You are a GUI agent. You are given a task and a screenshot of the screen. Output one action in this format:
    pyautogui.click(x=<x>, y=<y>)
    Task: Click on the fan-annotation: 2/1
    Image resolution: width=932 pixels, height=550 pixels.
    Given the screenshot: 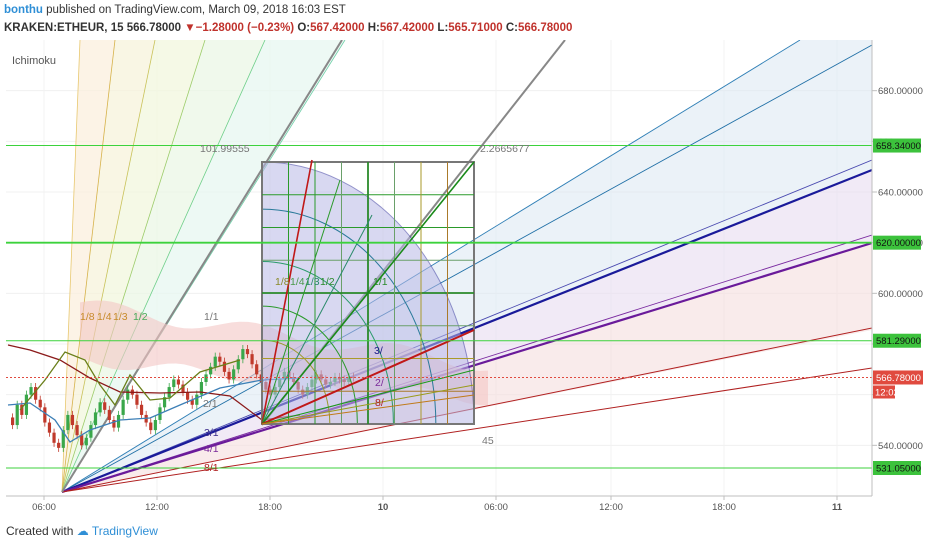 What is the action you would take?
    pyautogui.click(x=210, y=404)
    